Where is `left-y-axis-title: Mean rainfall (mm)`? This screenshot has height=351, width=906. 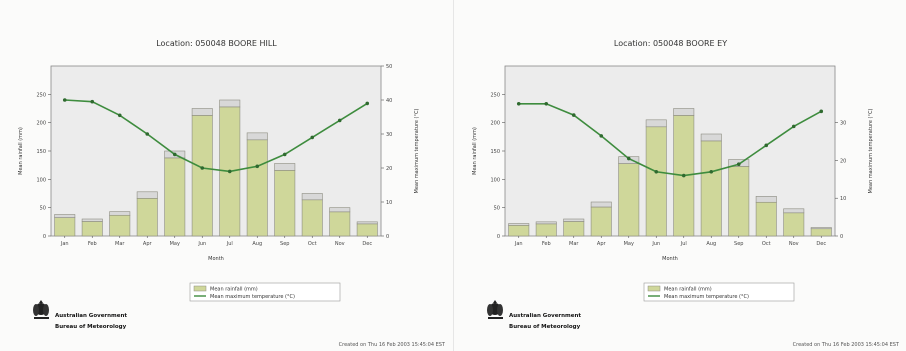 left-y-axis-title: Mean rainfall (mm) is located at coordinates (475, 151).